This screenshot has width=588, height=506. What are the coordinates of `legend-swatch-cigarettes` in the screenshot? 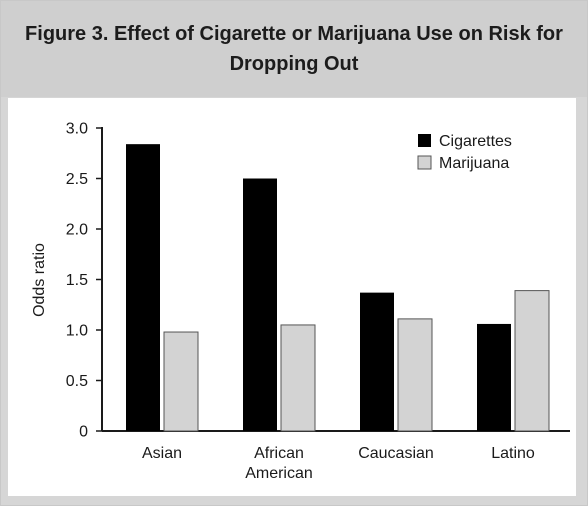 It's located at (424, 140).